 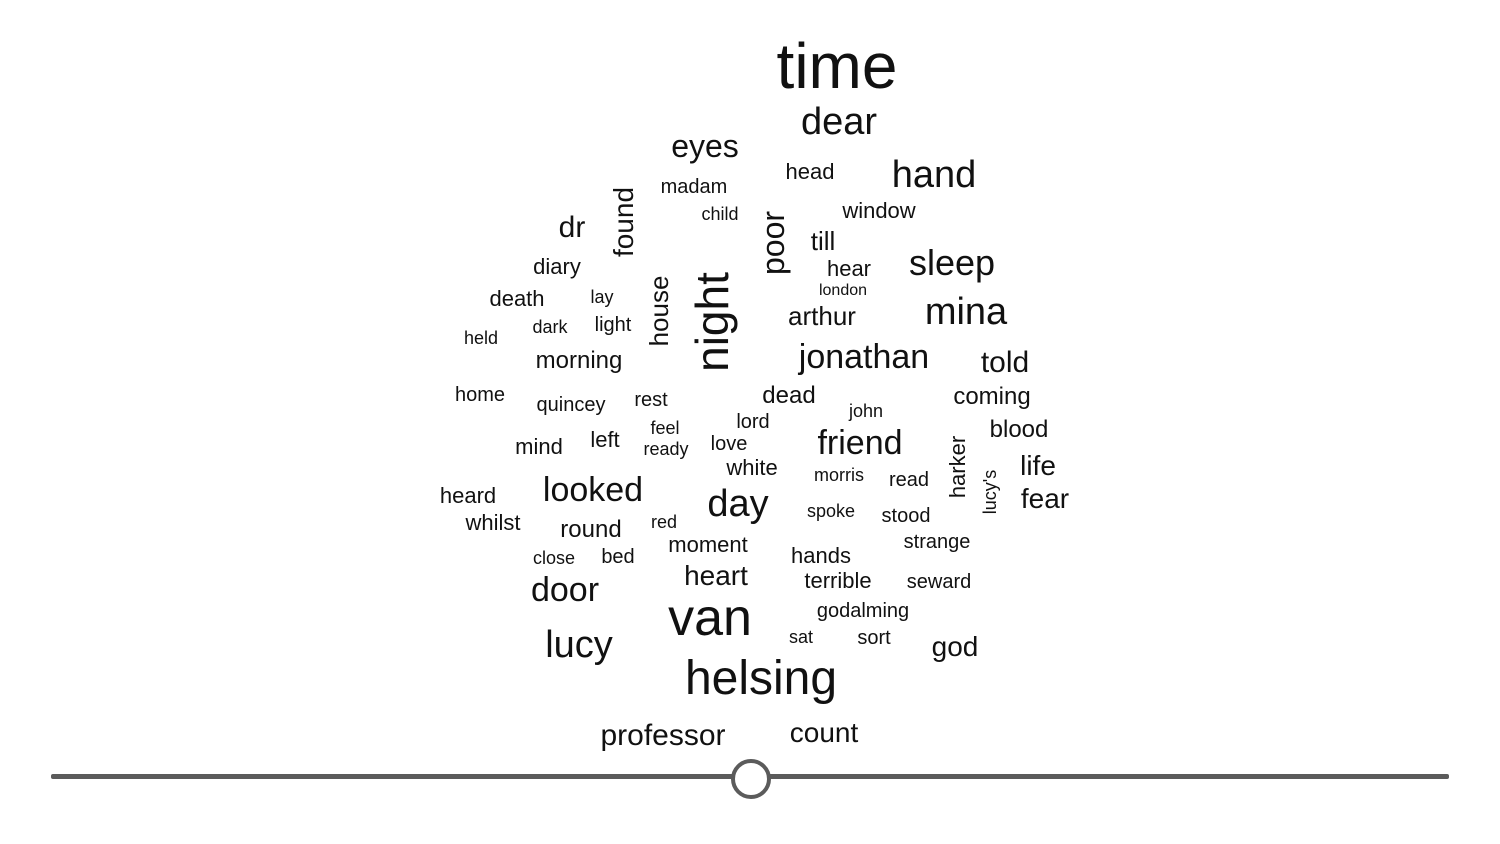 What do you see at coordinates (710, 618) in the screenshot?
I see `word-cloud-word: van` at bounding box center [710, 618].